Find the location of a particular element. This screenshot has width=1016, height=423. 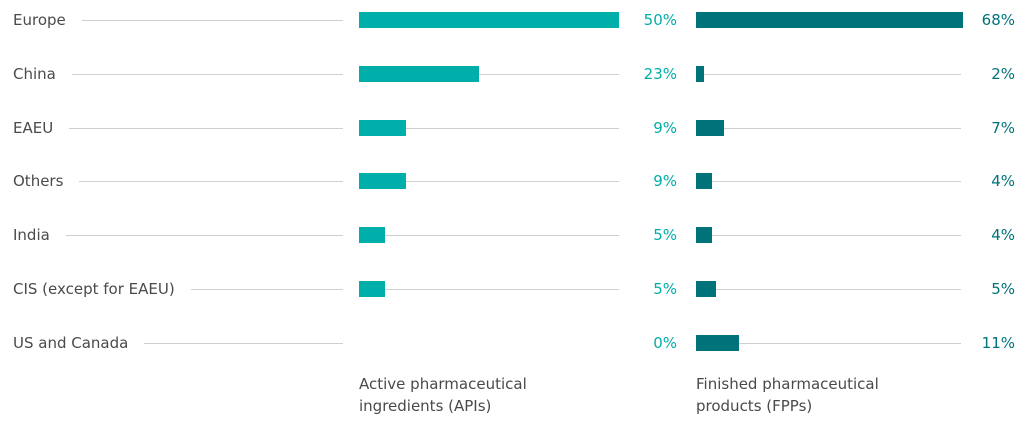

category-label: Others is located at coordinates (38, 181).